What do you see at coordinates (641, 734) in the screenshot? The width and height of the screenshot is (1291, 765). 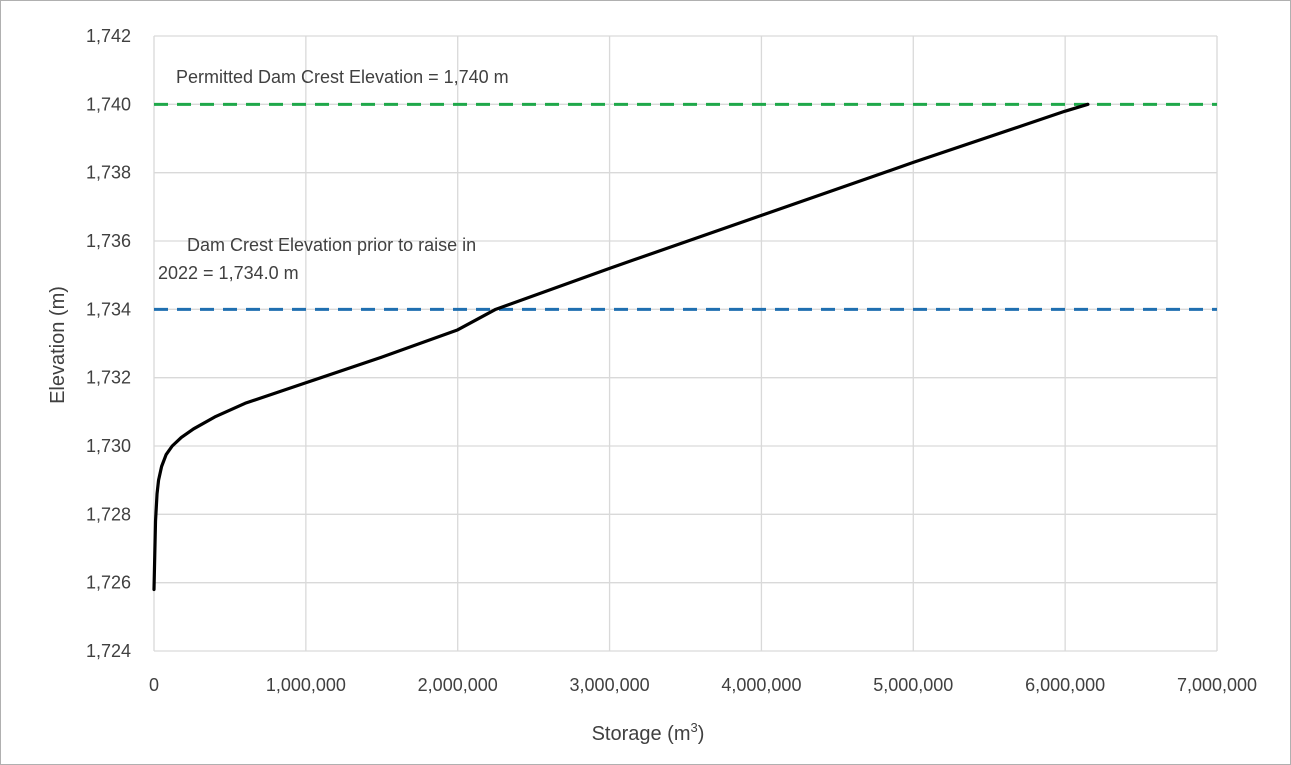 I see `x-axis-label-prefix: Storage (m` at bounding box center [641, 734].